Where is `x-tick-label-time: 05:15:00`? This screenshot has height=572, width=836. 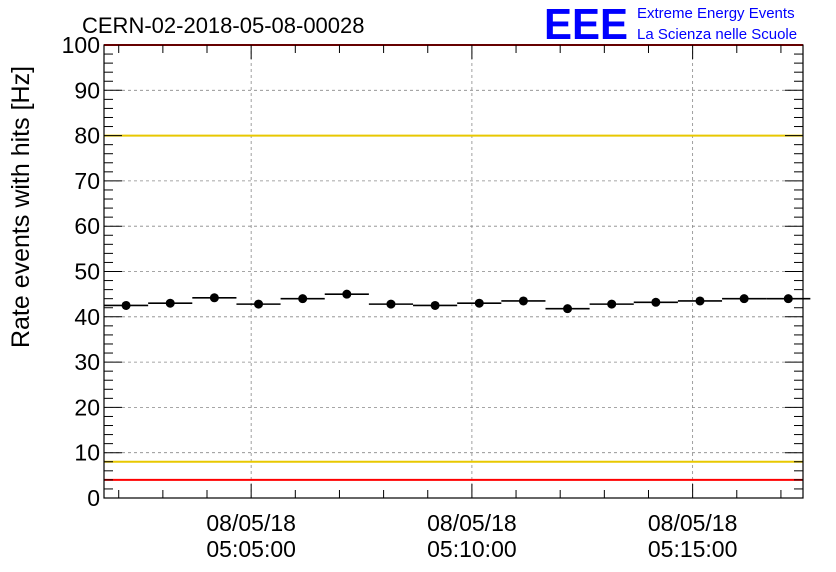
x-tick-label-time: 05:15:00 is located at coordinates (693, 549).